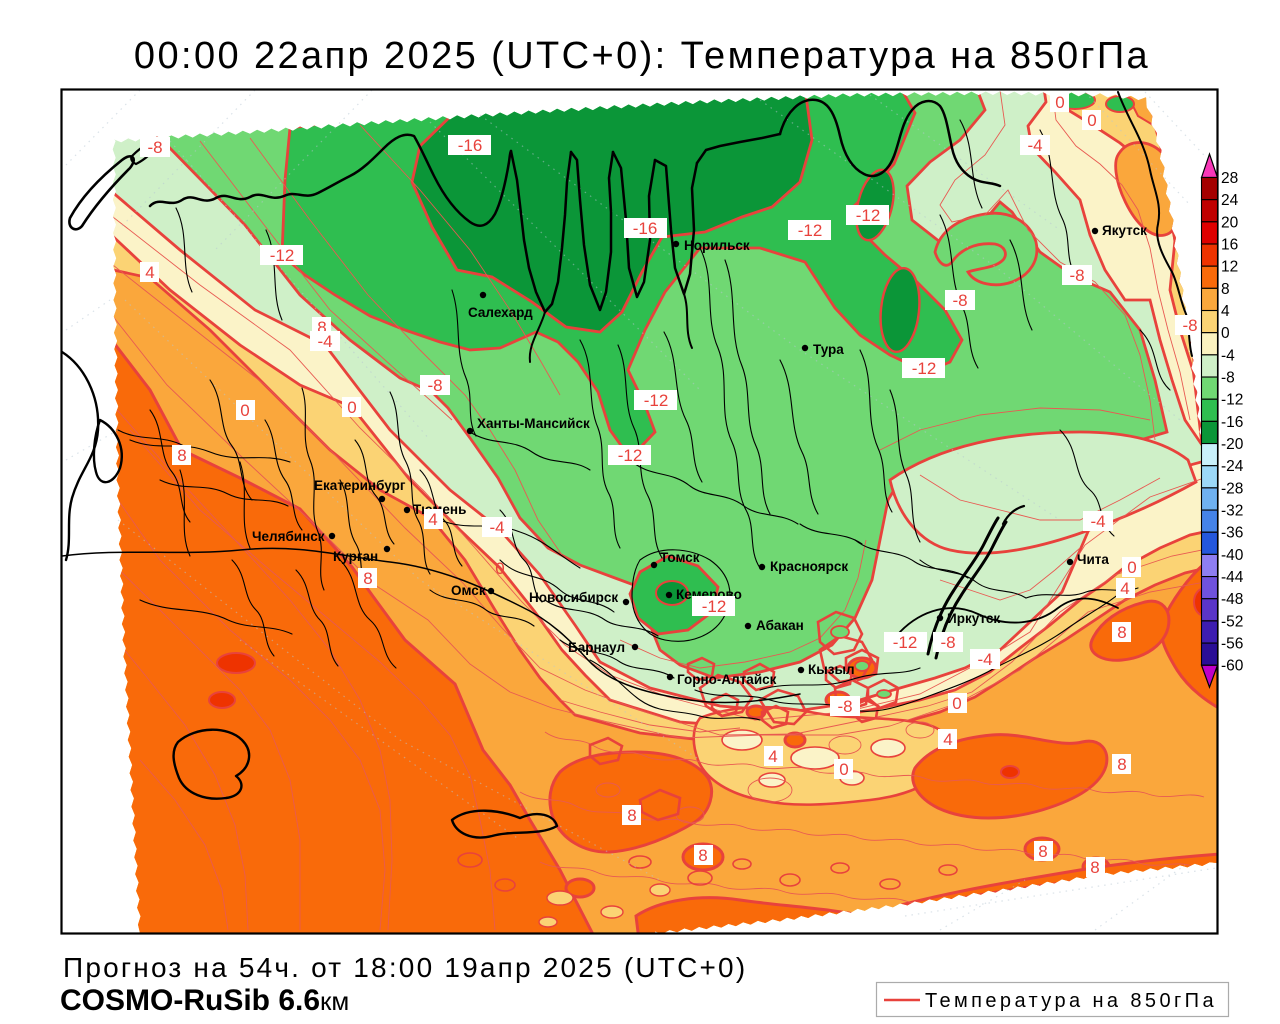  What do you see at coordinates (973, 618) in the screenshot?
I see `svg-text: Иркутск` at bounding box center [973, 618].